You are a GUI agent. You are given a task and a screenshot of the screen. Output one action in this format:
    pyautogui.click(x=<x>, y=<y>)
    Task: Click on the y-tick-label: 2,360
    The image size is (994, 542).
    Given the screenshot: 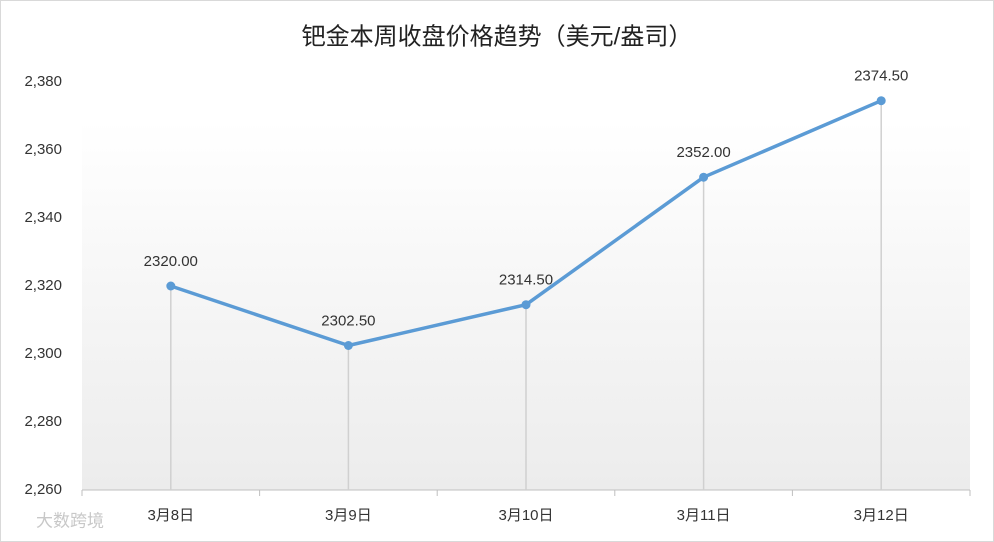 What is the action you would take?
    pyautogui.click(x=43, y=149)
    